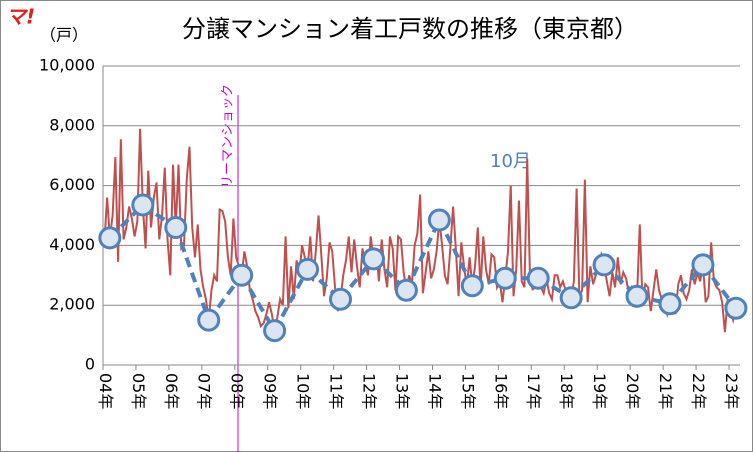  What do you see at coordinates (434, 391) in the screenshot?
I see `x-tick-label: 14年` at bounding box center [434, 391].